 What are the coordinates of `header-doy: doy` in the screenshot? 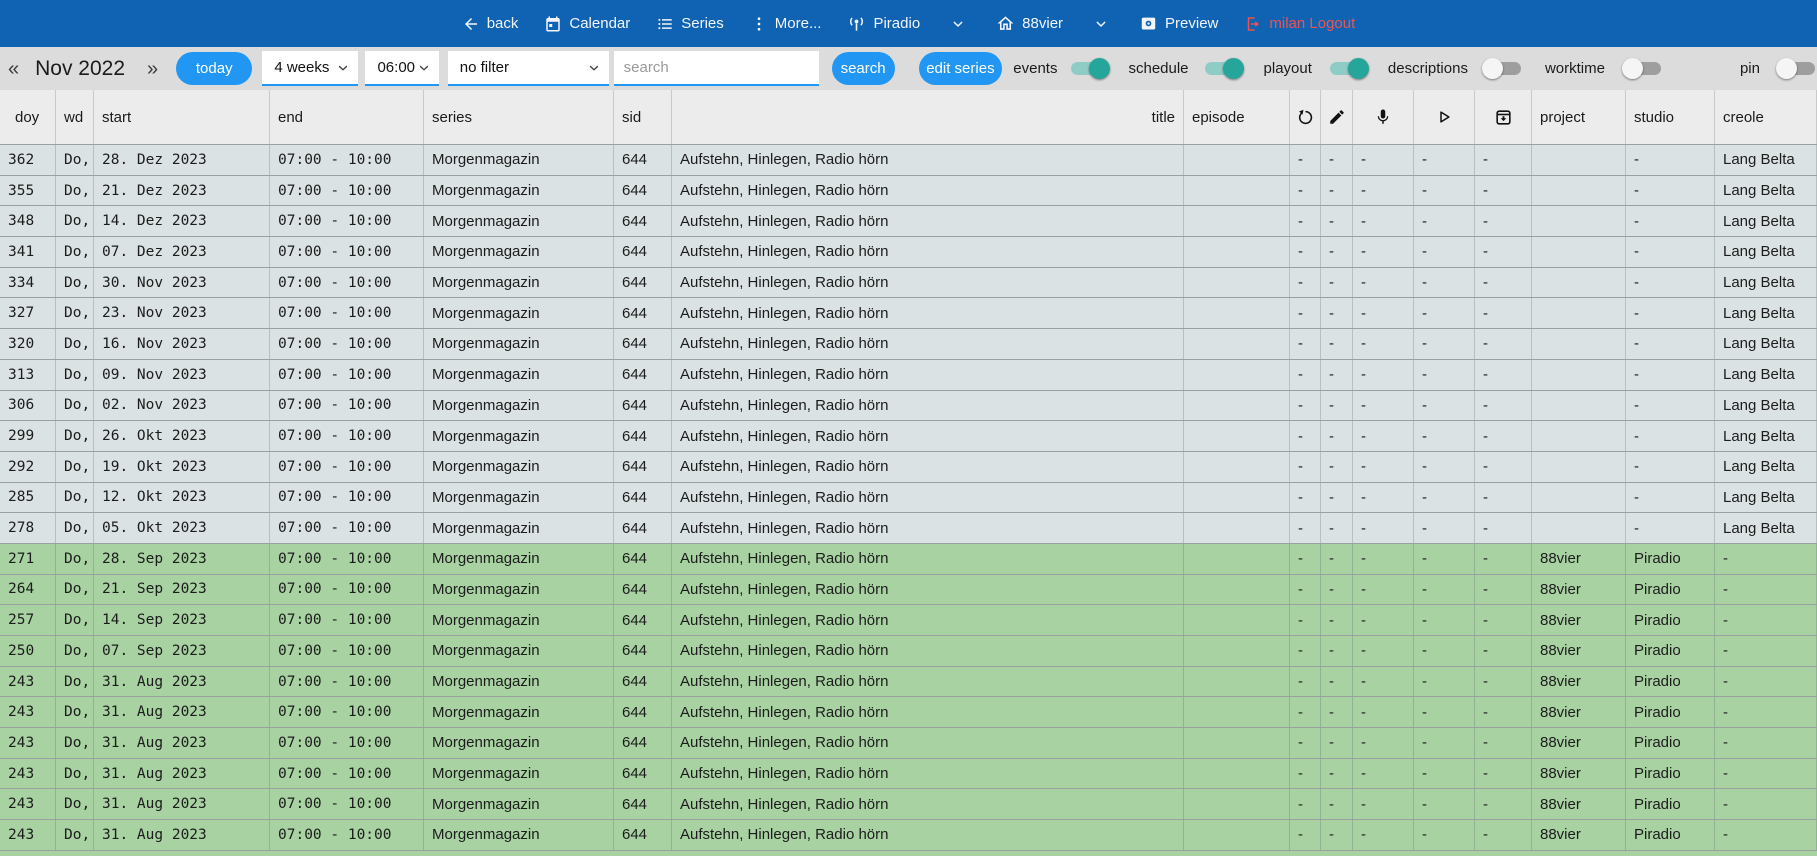 It's located at (28, 117).